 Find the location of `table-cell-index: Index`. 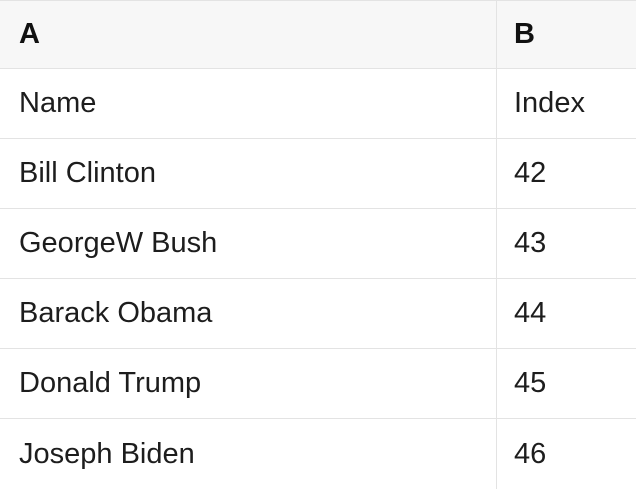

table-cell-index: Index is located at coordinates (566, 103).